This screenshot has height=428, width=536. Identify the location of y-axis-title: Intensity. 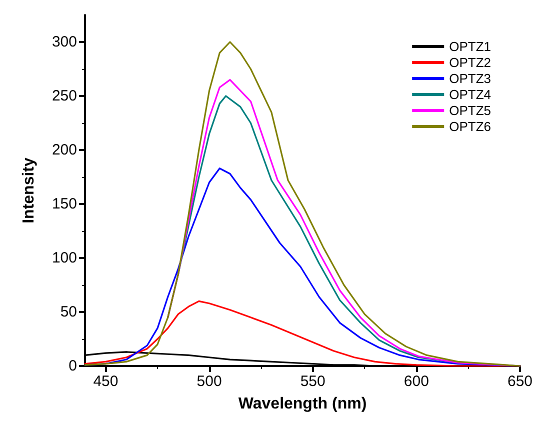
(29, 191).